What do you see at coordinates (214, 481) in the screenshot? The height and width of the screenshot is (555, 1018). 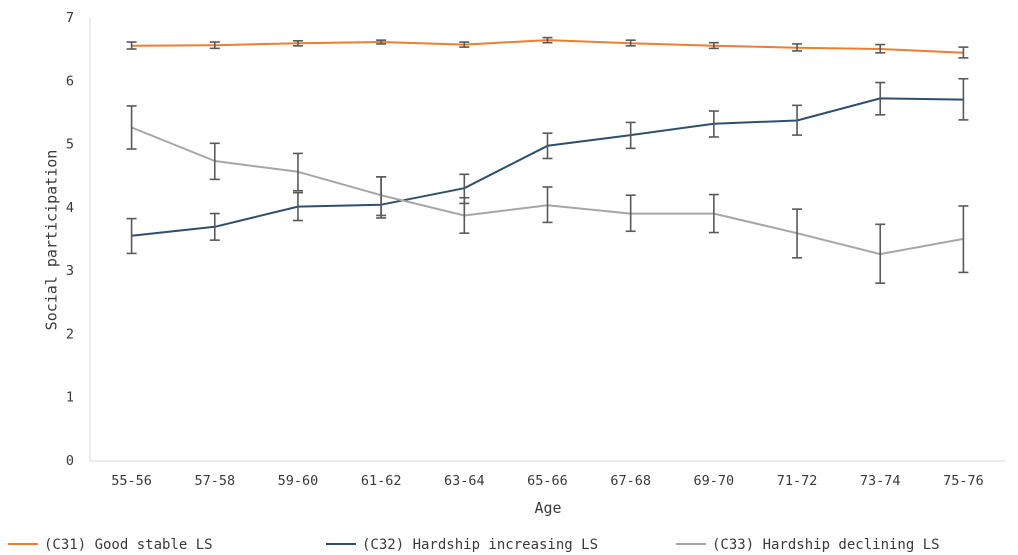 I see `x-tick-label: 57-58` at bounding box center [214, 481].